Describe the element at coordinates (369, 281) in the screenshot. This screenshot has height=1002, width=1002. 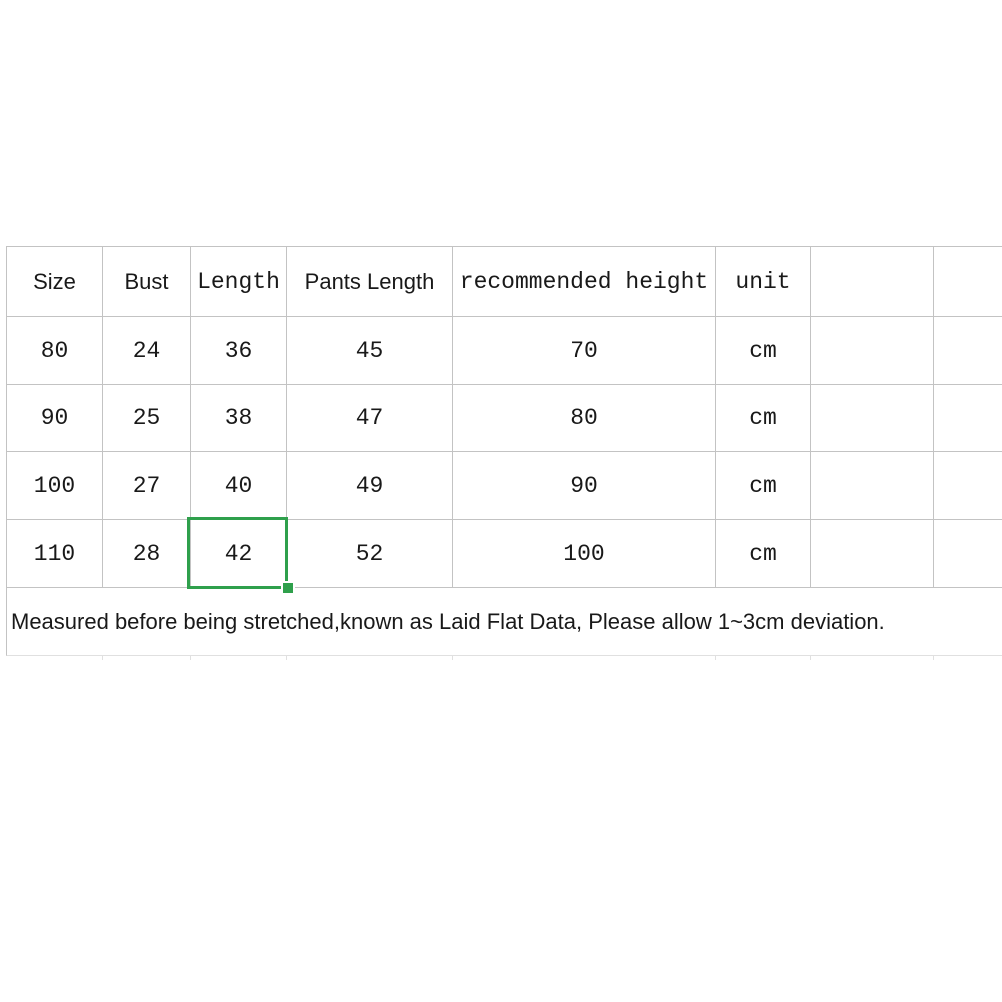
I see `col-header-pants-length: Pants Length` at that location.